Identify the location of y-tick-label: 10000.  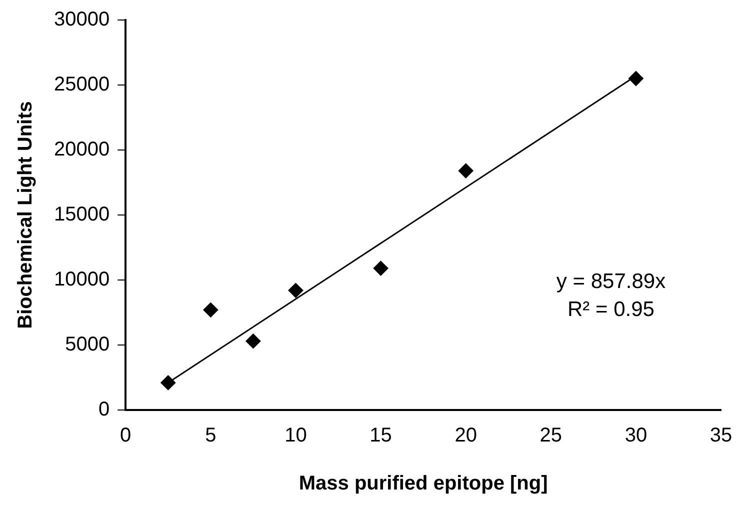
(82, 279).